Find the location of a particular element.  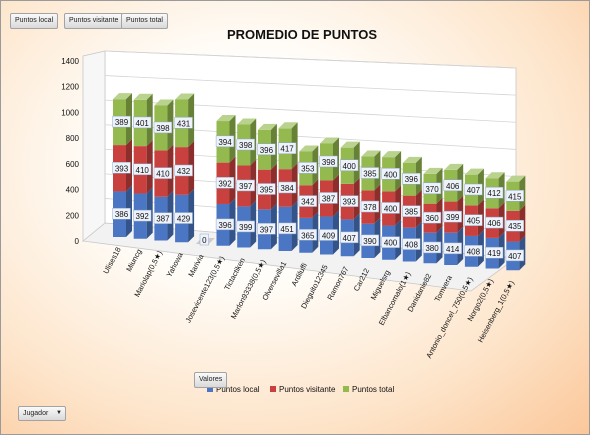

data-label: 405 is located at coordinates (474, 221).